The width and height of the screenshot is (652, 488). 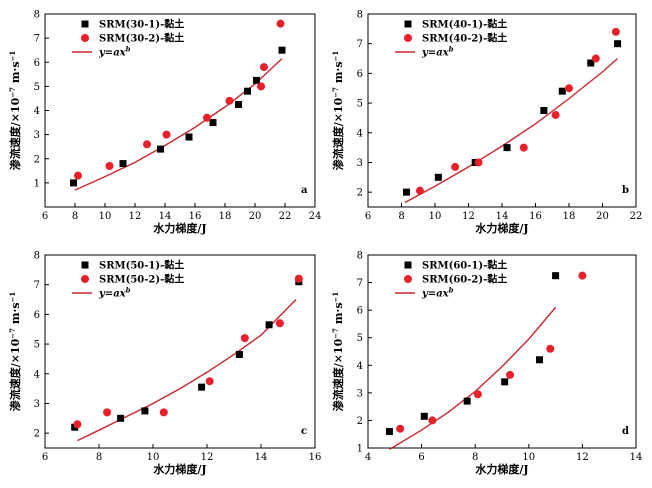 What do you see at coordinates (464, 279) in the screenshot?
I see `legend-entry-label: SRM(60-2)-黏土` at bounding box center [464, 279].